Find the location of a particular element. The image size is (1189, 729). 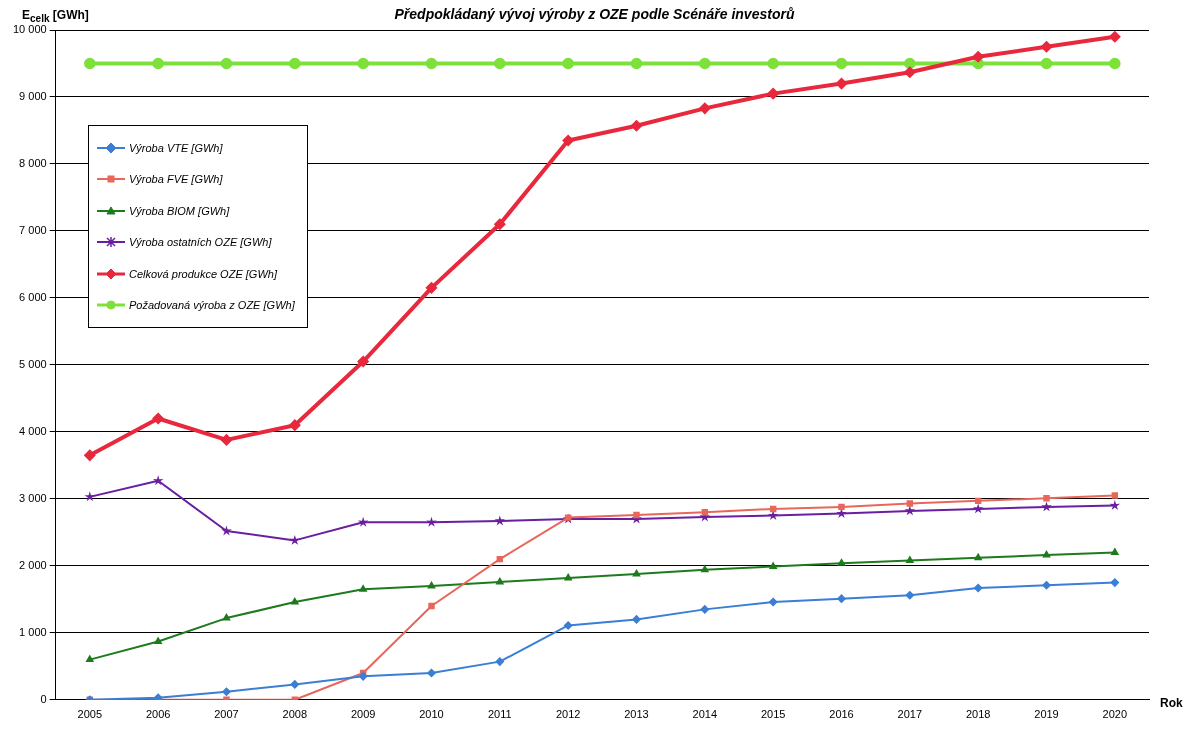

y-tick-label: 7 000 is located at coordinates (33, 229).